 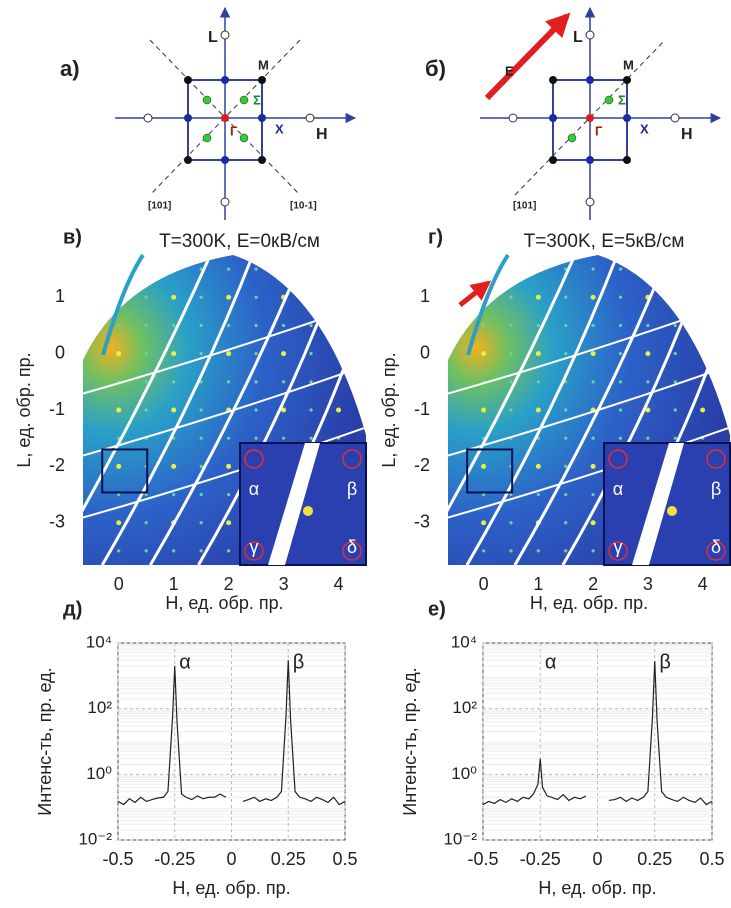 What do you see at coordinates (589, 603) in the screenshot?
I see `x-axis-label: H, ед. обр. пр.` at bounding box center [589, 603].